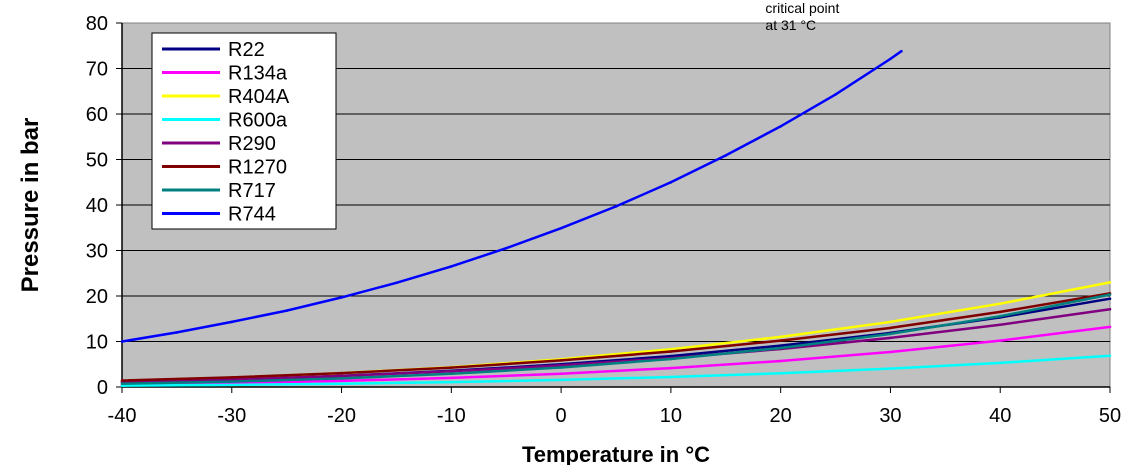  Describe the element at coordinates (258, 74) in the screenshot. I see `legend-label: R134a` at that location.